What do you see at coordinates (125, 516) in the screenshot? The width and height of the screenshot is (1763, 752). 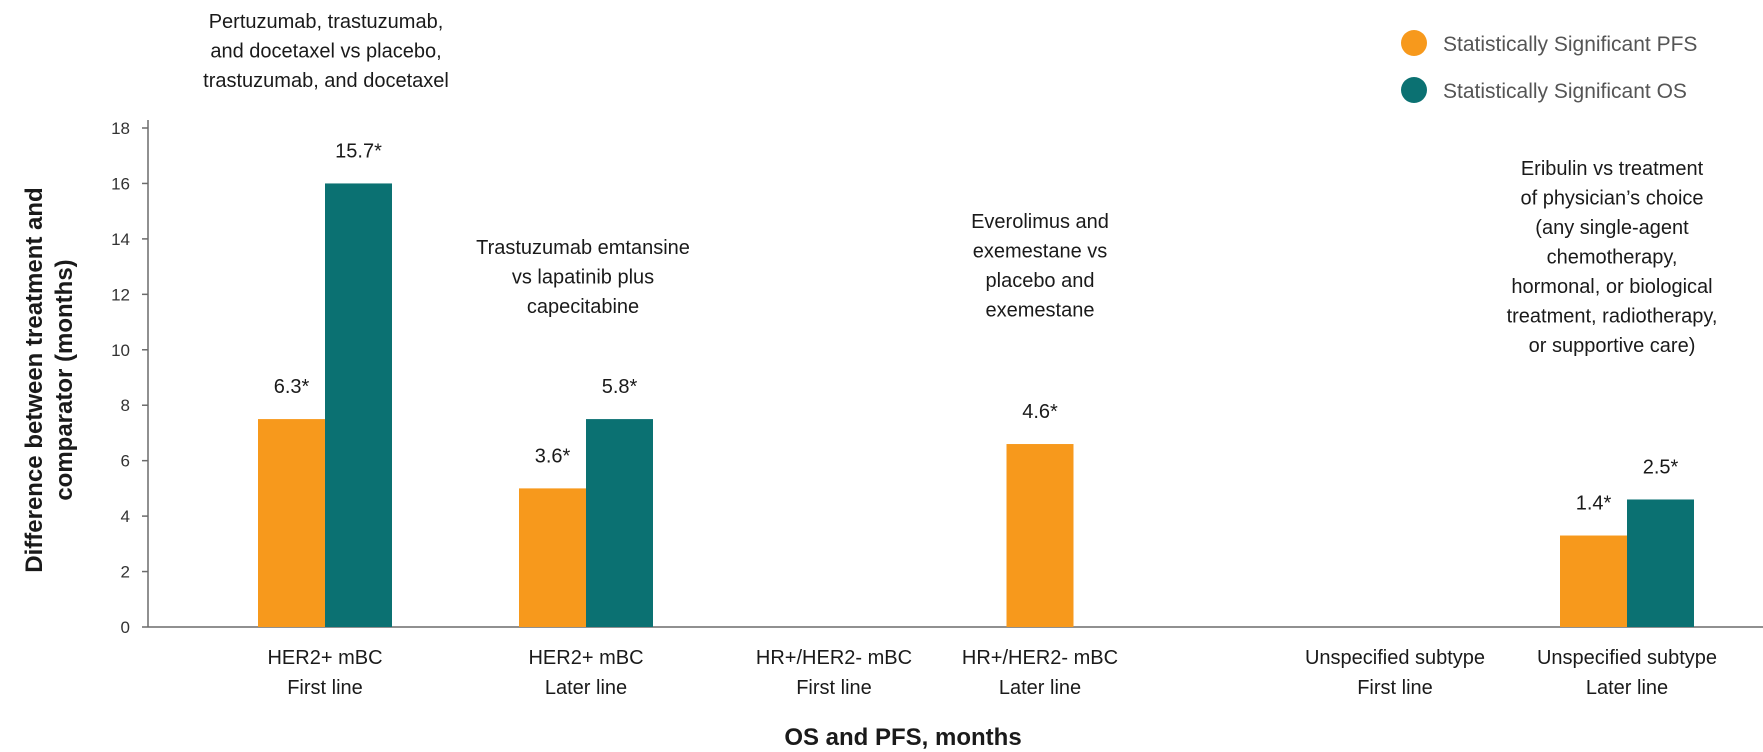 I see `y-tick-label: 4` at bounding box center [125, 516].